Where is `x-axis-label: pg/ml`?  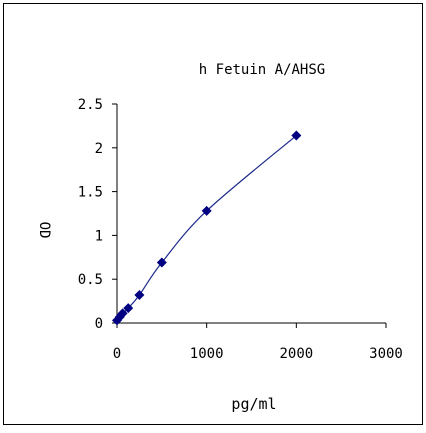 x-axis-label: pg/ml is located at coordinates (253, 404).